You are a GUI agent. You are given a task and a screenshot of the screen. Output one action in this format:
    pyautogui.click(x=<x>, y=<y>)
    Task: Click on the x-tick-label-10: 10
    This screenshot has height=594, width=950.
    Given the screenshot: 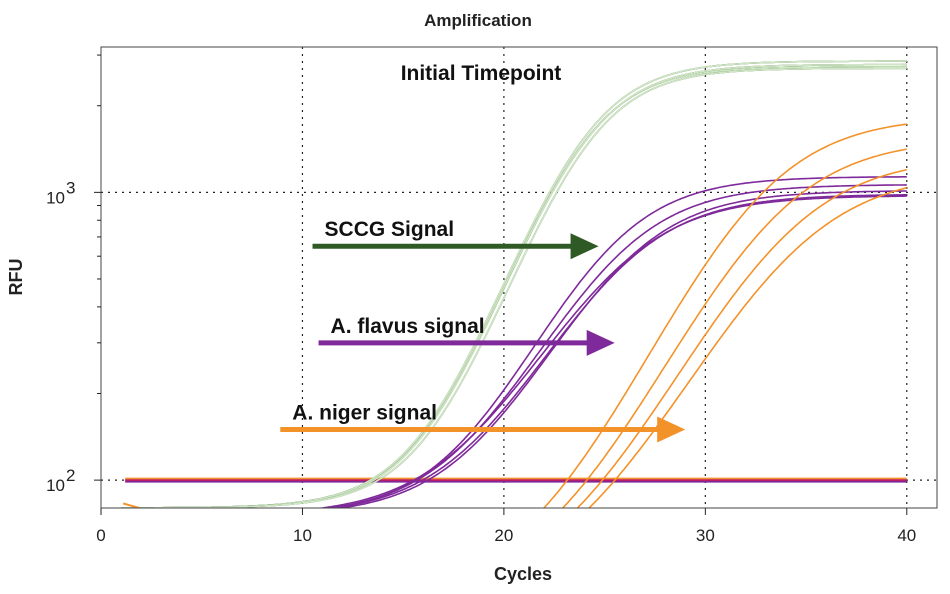 What is the action you would take?
    pyautogui.click(x=302, y=535)
    